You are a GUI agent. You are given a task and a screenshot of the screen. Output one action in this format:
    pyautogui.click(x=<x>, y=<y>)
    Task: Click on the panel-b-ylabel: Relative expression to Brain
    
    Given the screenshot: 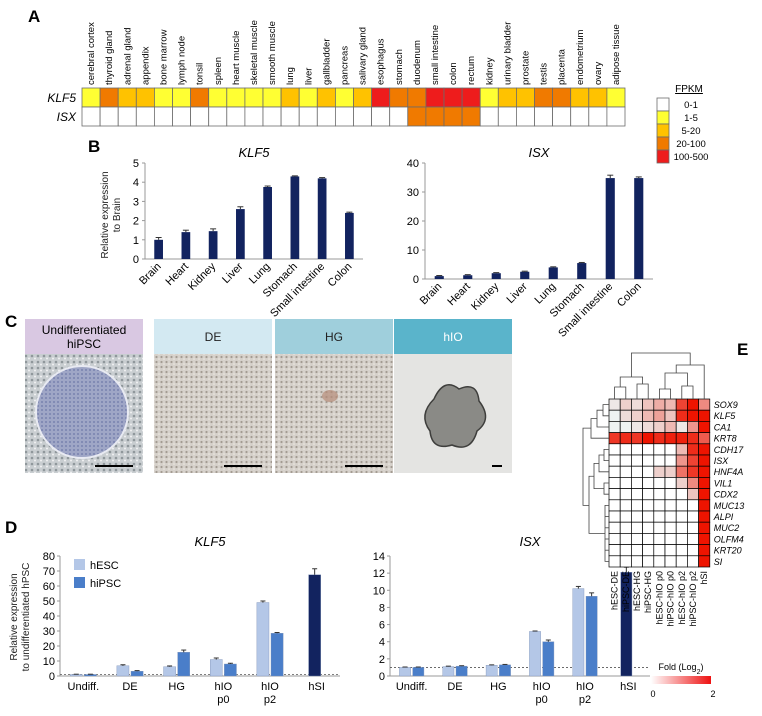 What is the action you would take?
    pyautogui.click(x=111, y=214)
    